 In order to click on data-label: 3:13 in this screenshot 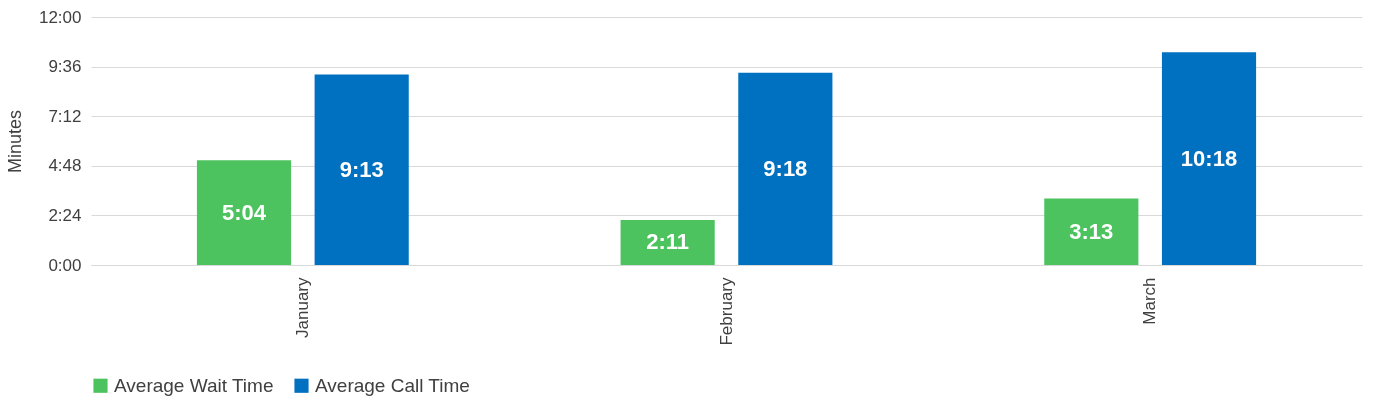, I will do `click(1091, 231)`.